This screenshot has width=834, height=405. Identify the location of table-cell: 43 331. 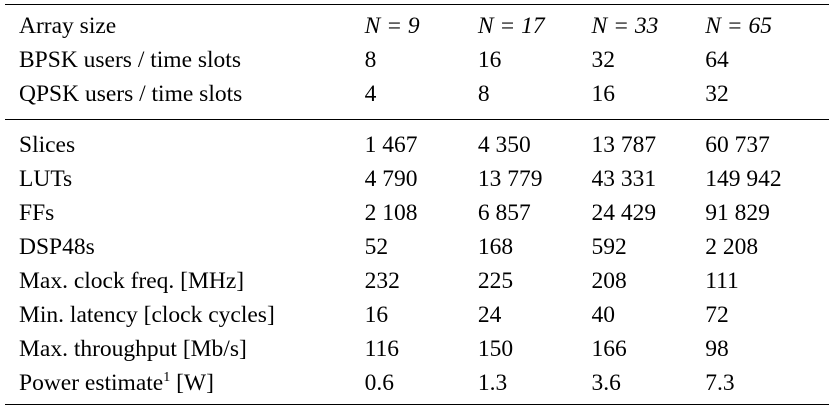
(624, 179).